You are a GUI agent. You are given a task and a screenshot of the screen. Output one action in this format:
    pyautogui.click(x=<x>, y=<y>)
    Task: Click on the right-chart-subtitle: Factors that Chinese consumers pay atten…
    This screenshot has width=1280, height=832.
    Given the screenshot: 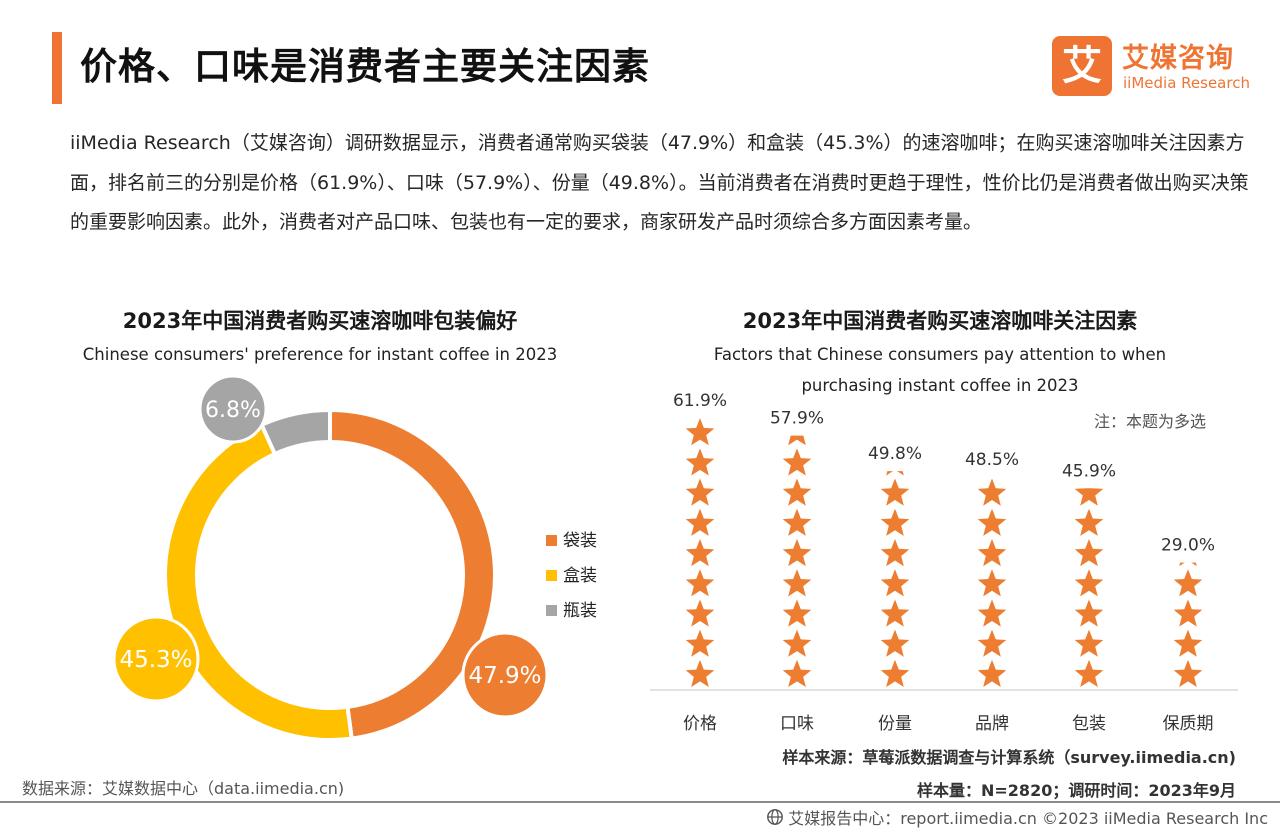 What is the action you would take?
    pyautogui.click(x=940, y=370)
    